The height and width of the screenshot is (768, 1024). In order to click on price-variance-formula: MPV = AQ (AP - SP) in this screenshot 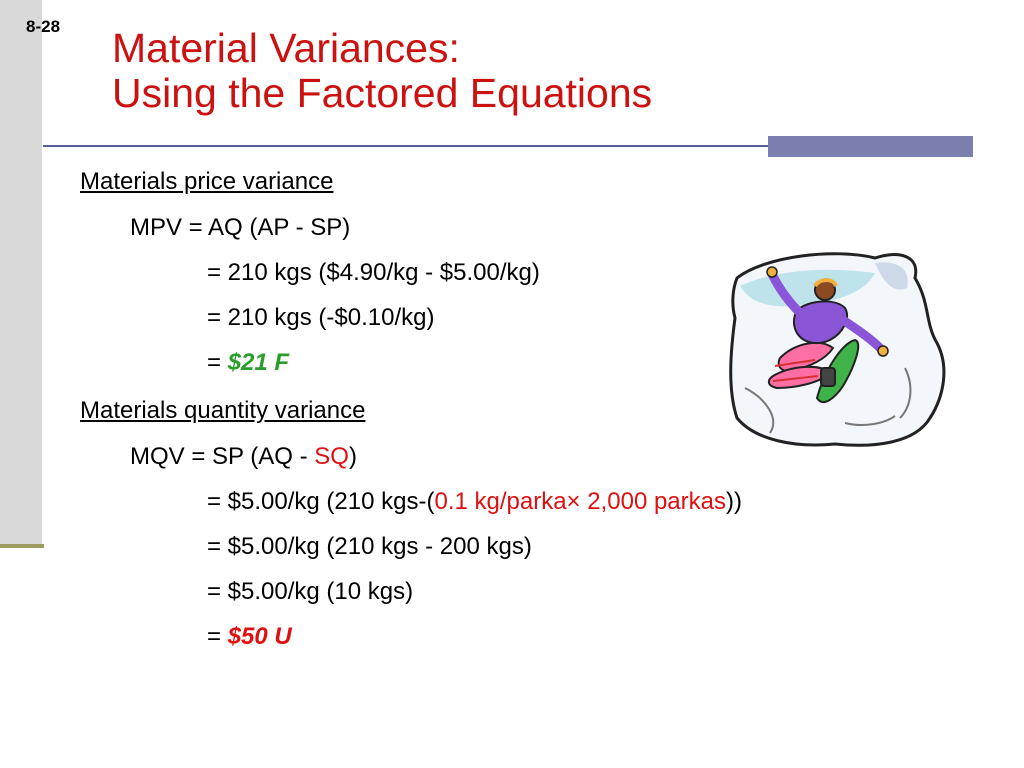, I will do `click(240, 227)`.